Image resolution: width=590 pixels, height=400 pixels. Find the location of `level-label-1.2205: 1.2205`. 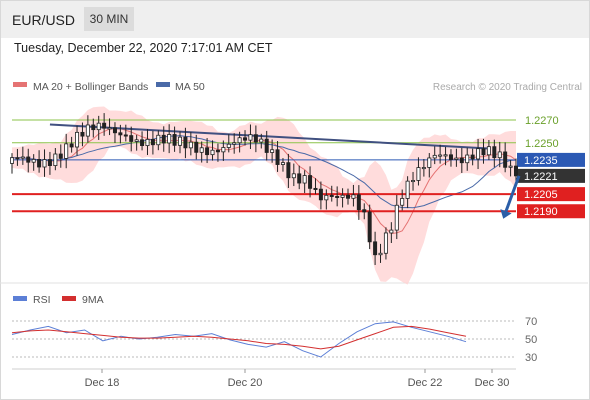

level-label-1.2205: 1.2205 is located at coordinates (541, 195).